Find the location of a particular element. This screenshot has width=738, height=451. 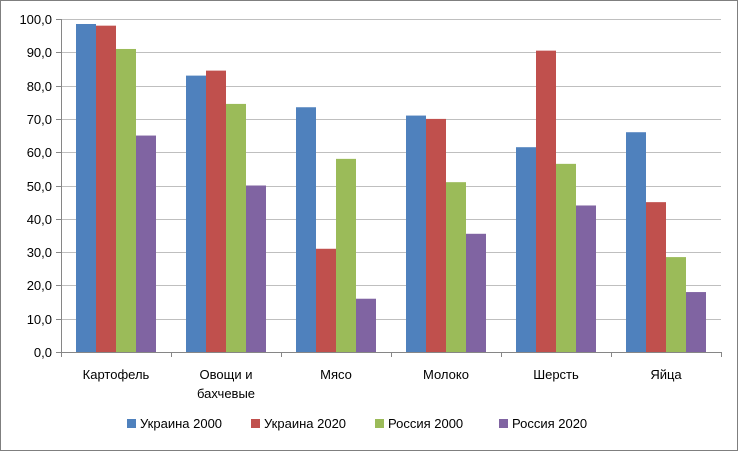

y-tick-label: 30,0 is located at coordinates (39, 252).